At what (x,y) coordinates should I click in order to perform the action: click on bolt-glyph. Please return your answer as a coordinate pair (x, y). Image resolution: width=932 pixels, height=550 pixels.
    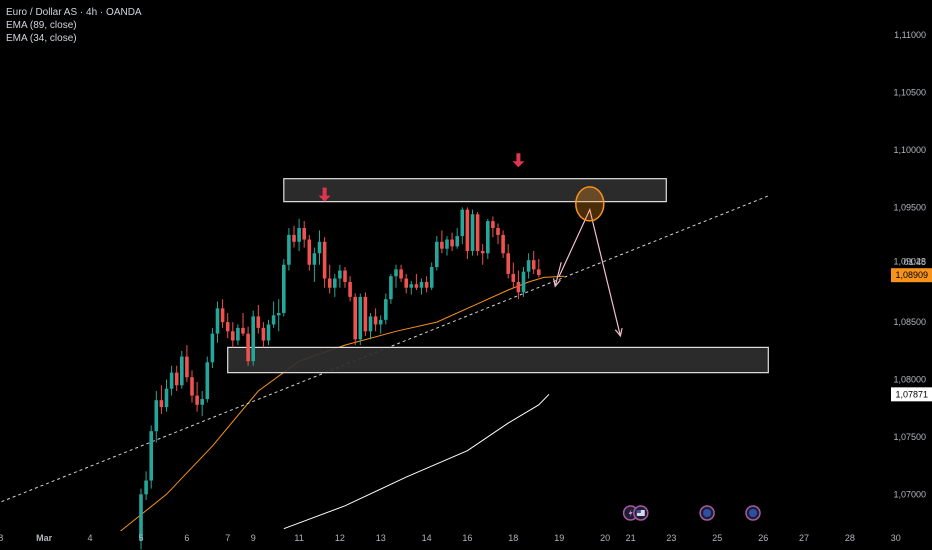
    Looking at the image, I should click on (630, 513).